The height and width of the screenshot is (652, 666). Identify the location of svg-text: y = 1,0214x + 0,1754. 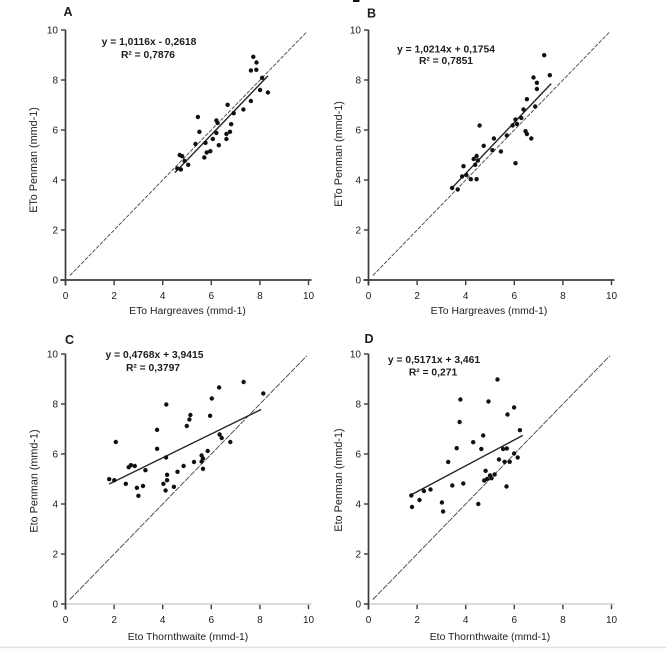
(446, 49).